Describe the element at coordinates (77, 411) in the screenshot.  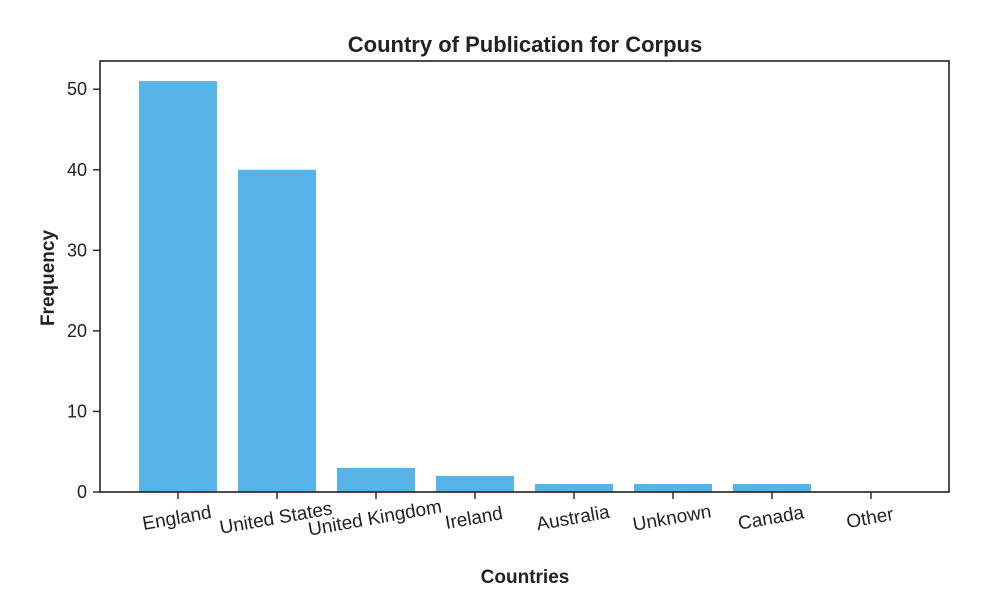
I see `y-tick-label: 10` at that location.